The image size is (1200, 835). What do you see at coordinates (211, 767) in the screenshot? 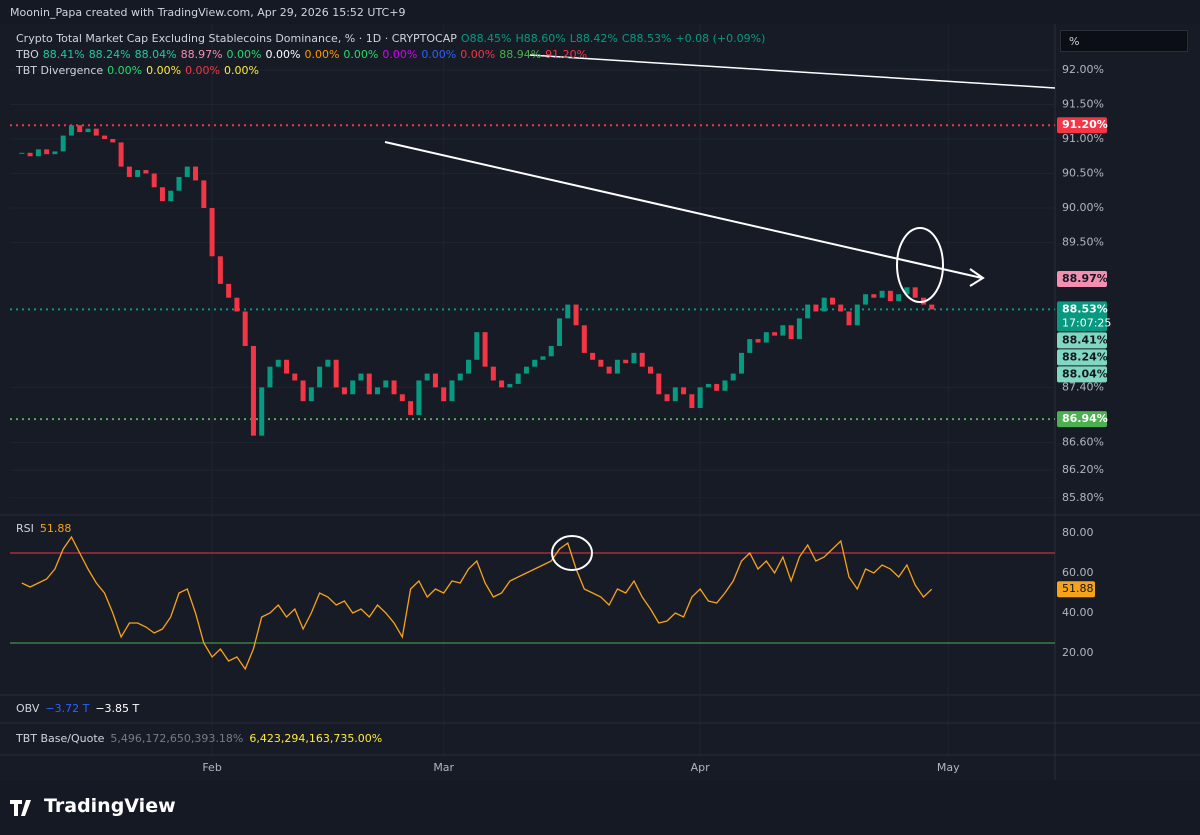
I see `x-tick-label: Feb` at bounding box center [211, 767].